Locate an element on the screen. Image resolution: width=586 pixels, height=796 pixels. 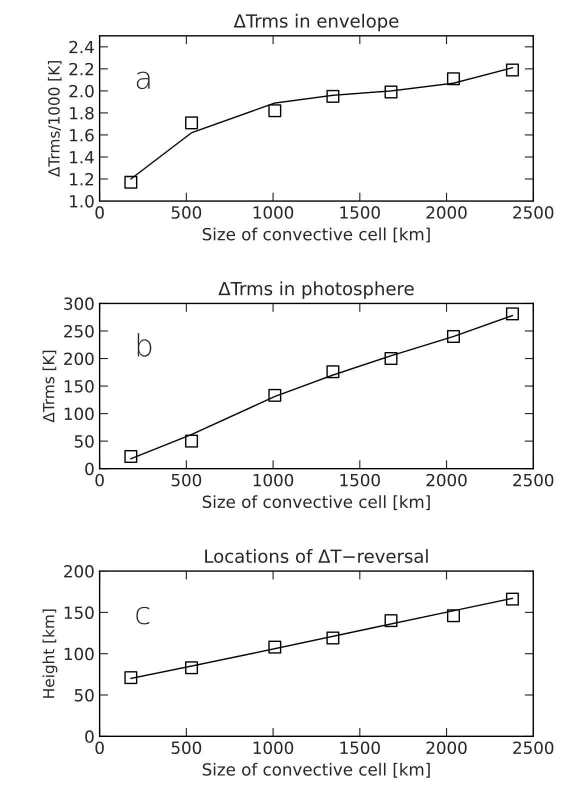
y-tick-label: 2.0 is located at coordinates (81, 91).